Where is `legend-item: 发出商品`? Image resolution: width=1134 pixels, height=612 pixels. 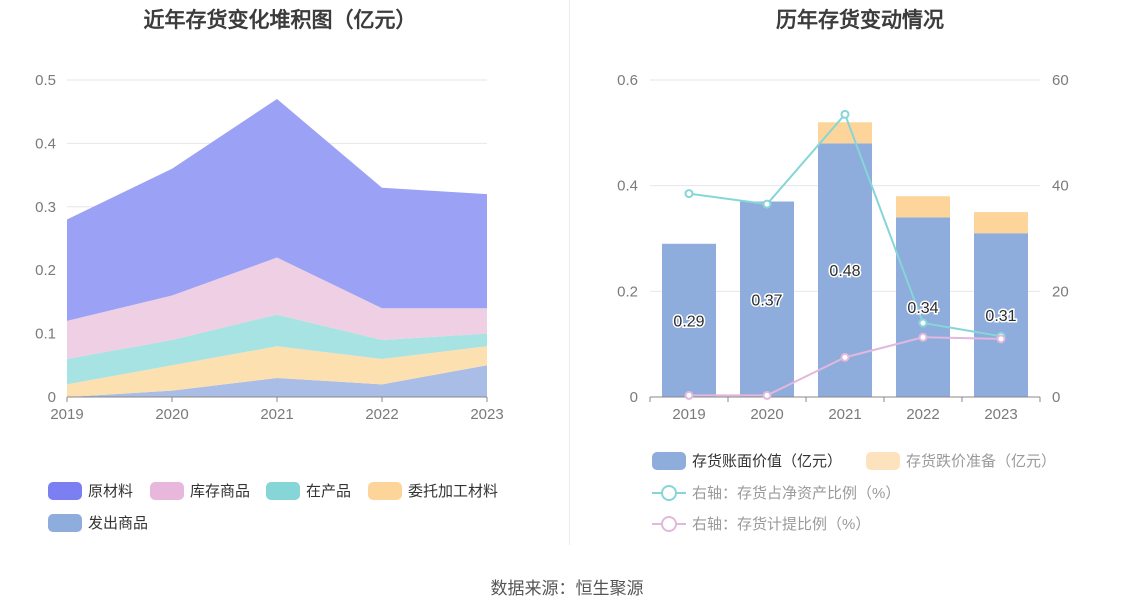 legend-item: 发出商品 is located at coordinates (98, 522).